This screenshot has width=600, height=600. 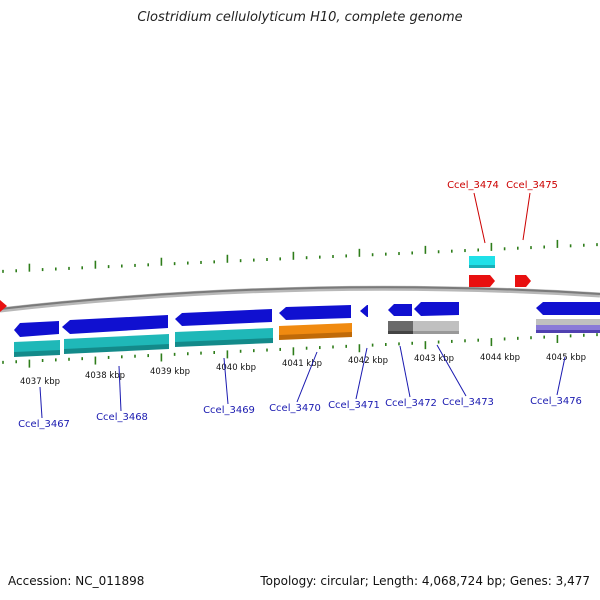 I want to click on genome-backbone, so click(x=300, y=299).